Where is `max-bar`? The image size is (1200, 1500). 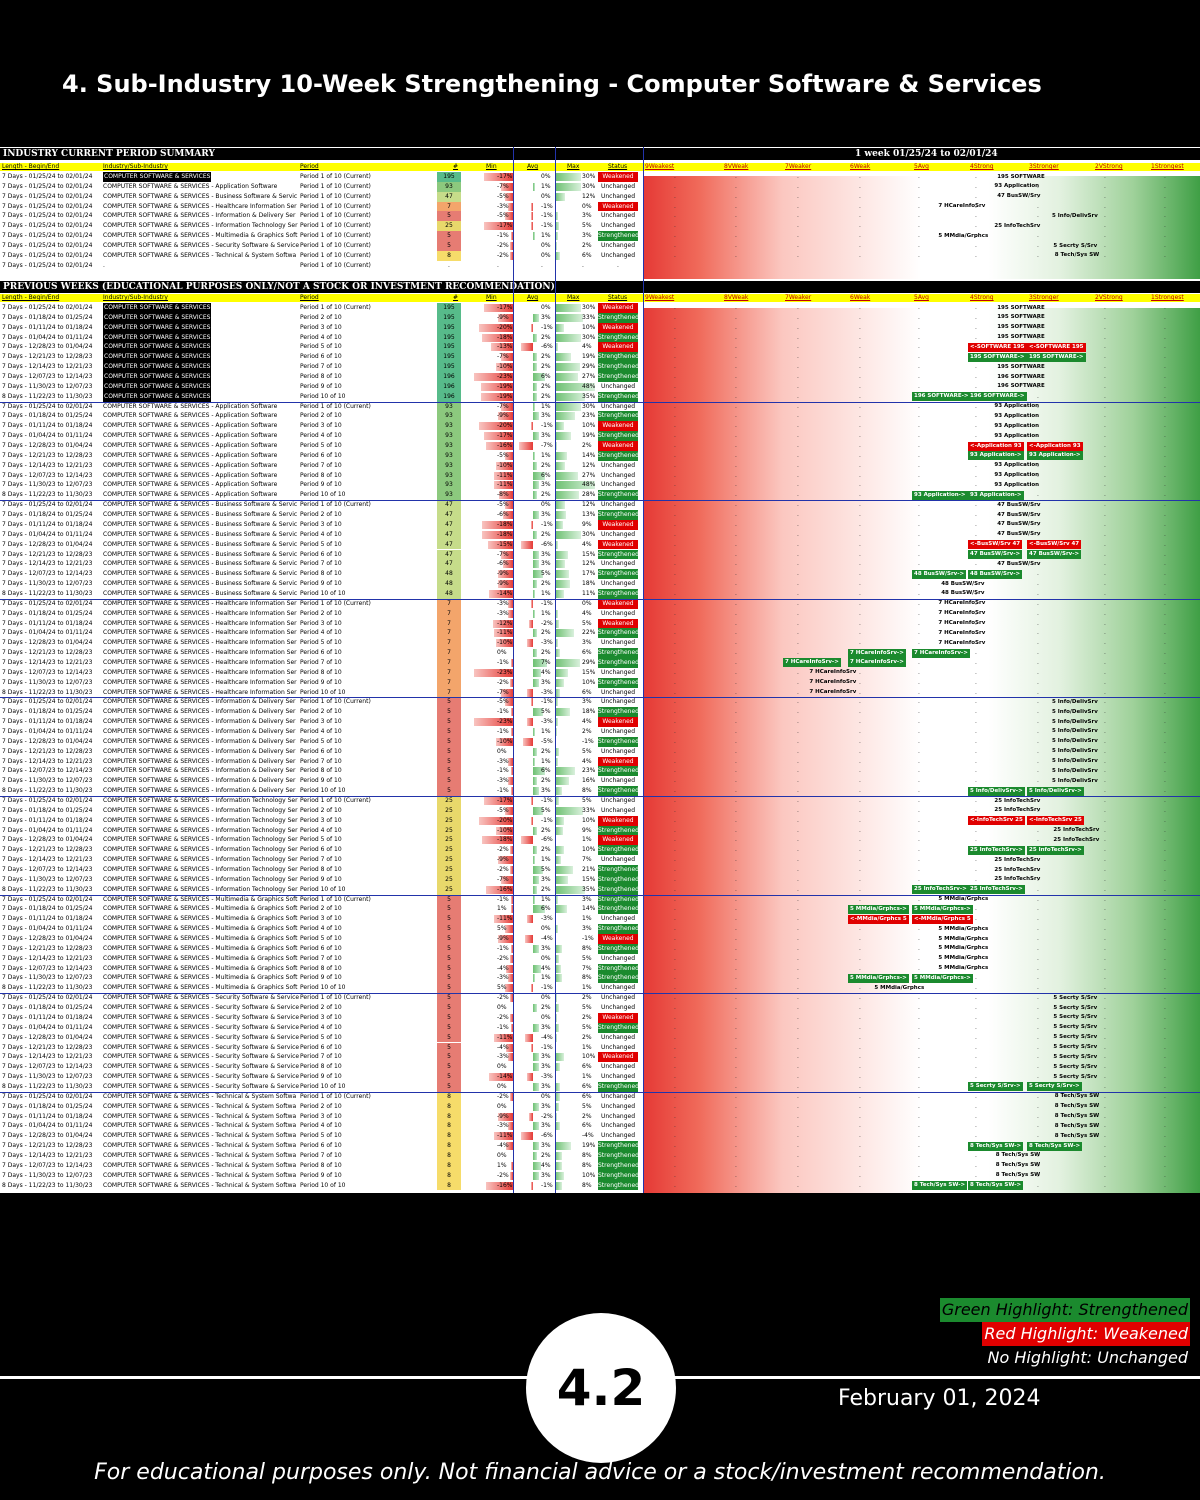
max-bar is located at coordinates (558, 791).